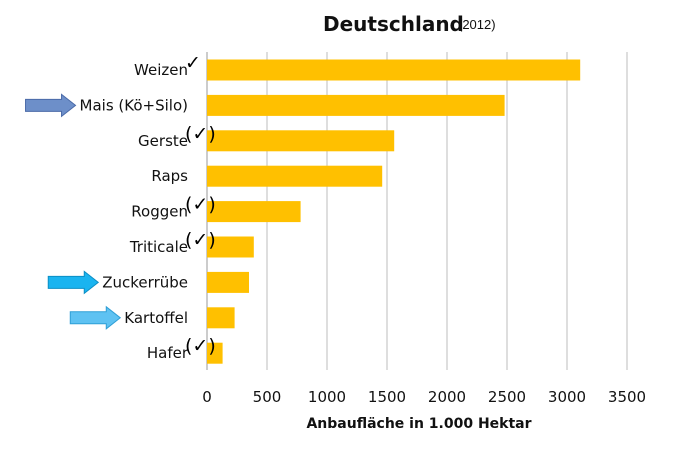 The image size is (694, 449). What do you see at coordinates (193, 63) in the screenshot?
I see `check-mark-icon: ✓` at bounding box center [193, 63].